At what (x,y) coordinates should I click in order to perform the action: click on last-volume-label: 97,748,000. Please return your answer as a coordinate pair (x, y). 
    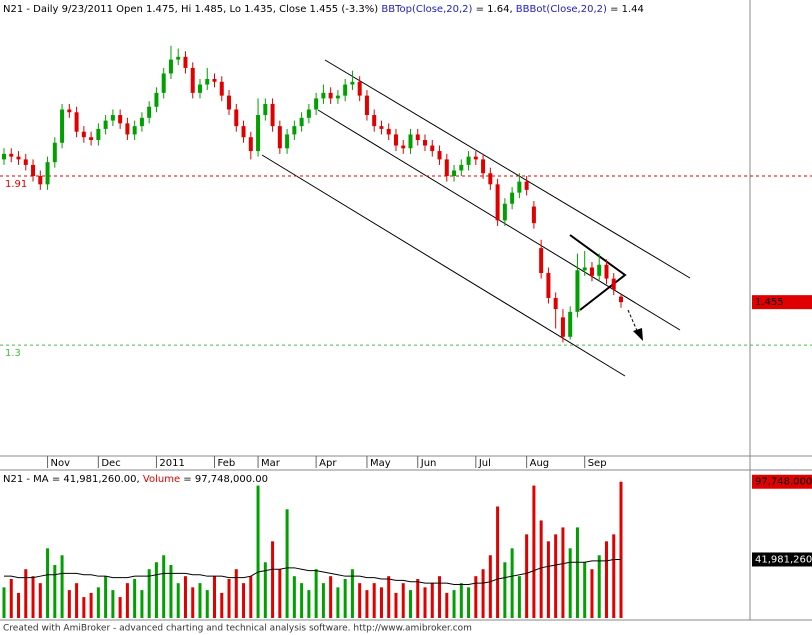
    Looking at the image, I should click on (783, 482).